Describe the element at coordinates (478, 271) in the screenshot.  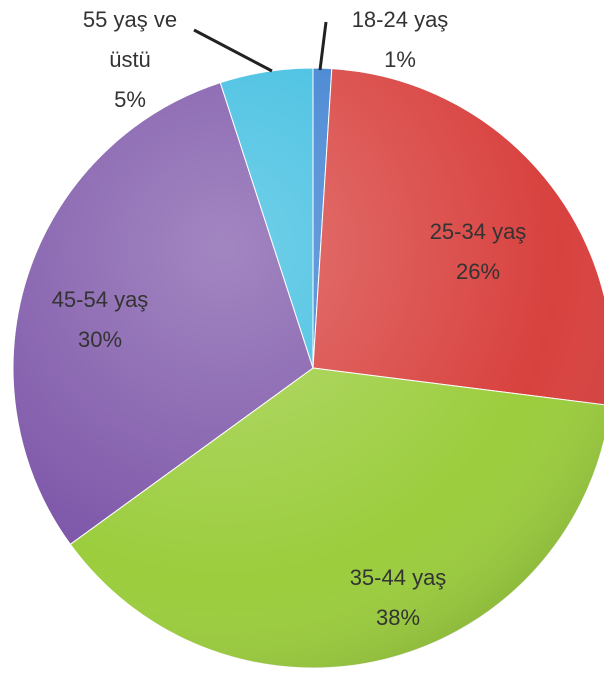
I see `value-label: 26%` at that location.